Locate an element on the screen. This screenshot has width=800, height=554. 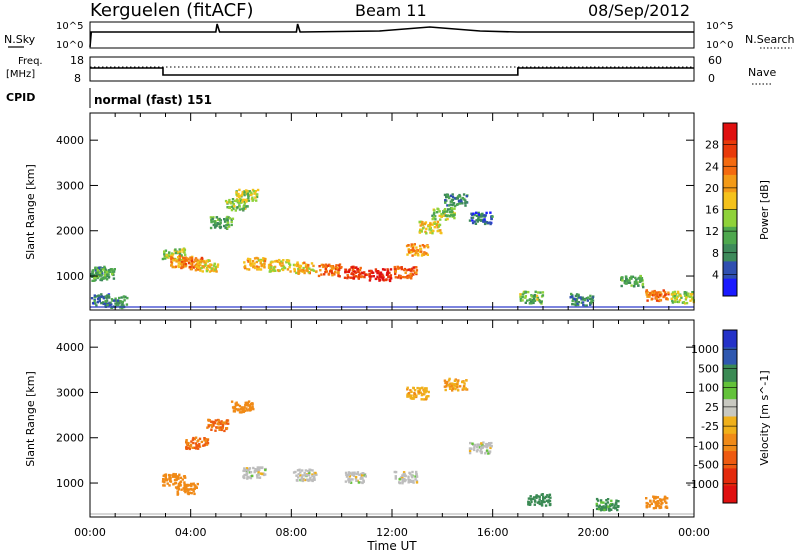
nsearch-tick-high: 10^5 is located at coordinates (719, 26).